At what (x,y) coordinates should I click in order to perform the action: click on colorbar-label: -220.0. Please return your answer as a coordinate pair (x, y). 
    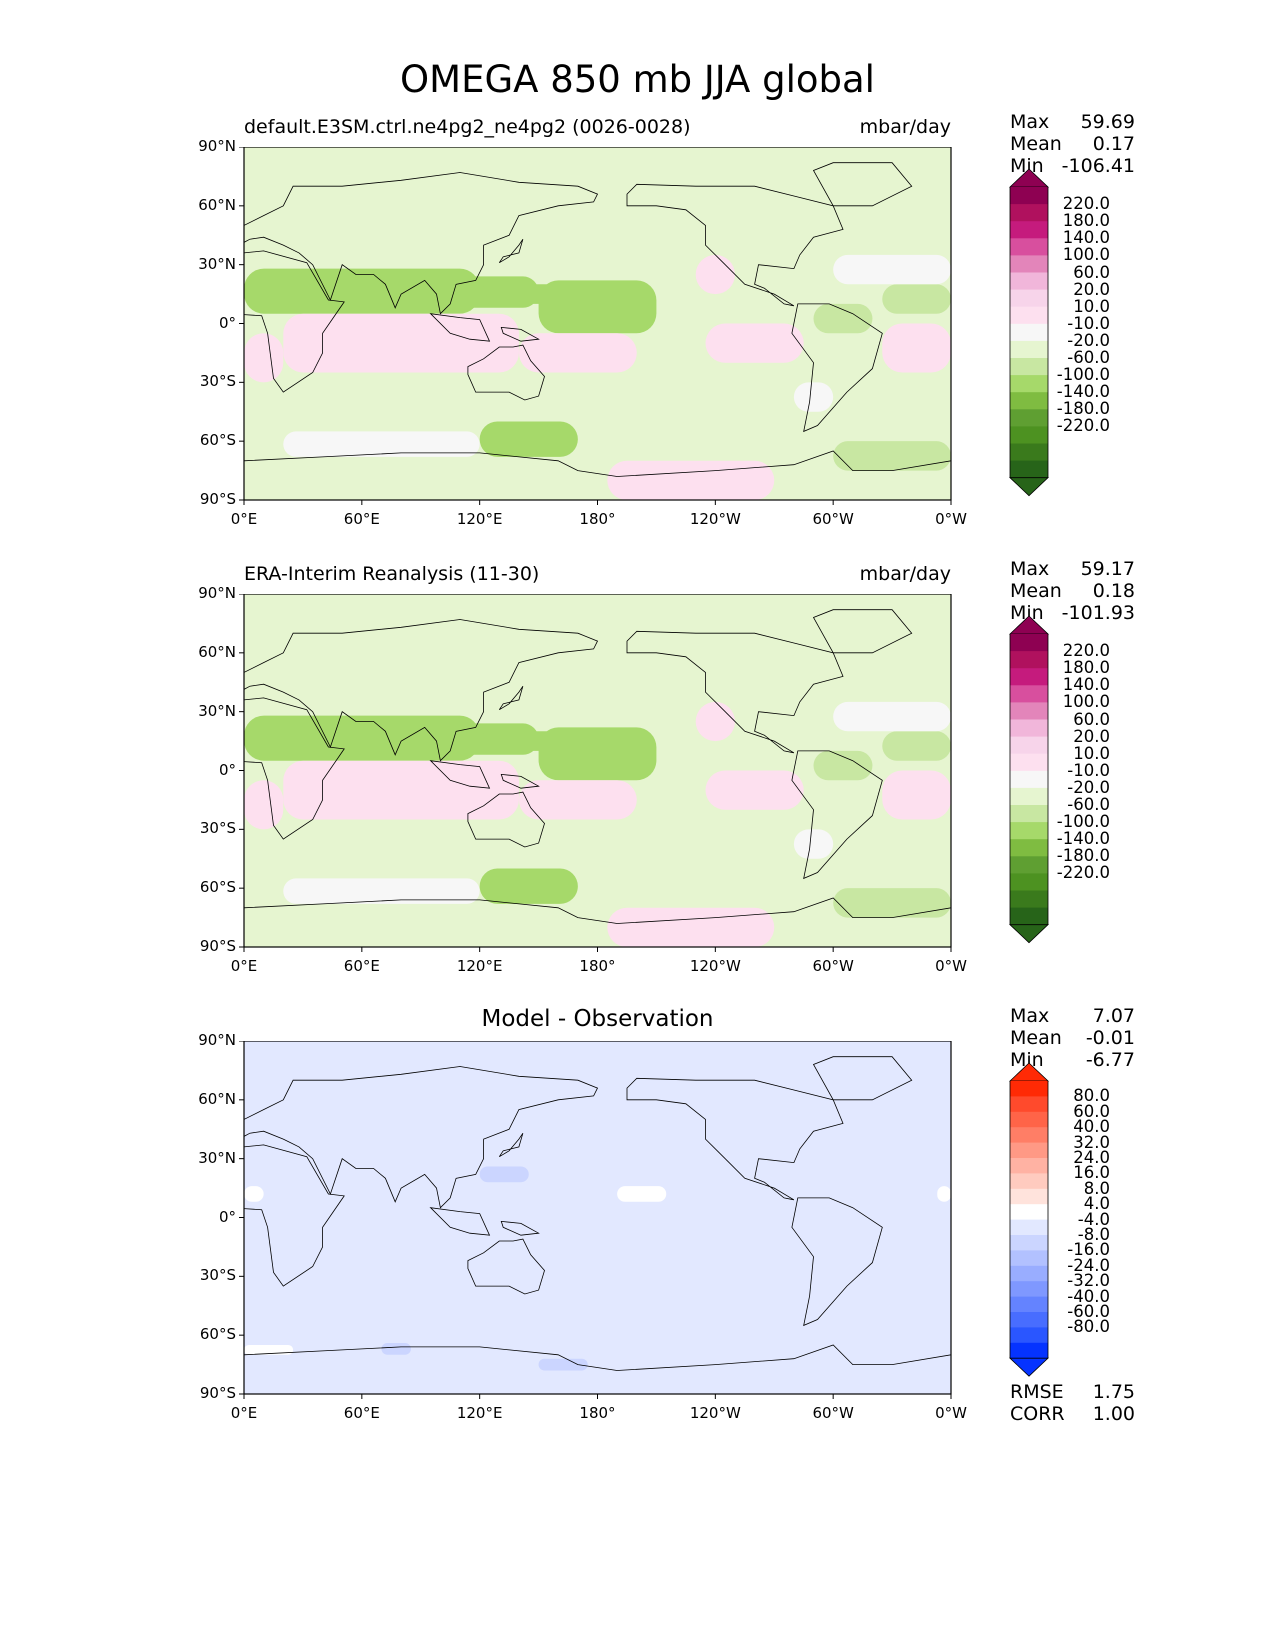
    Looking at the image, I should click on (1083, 426).